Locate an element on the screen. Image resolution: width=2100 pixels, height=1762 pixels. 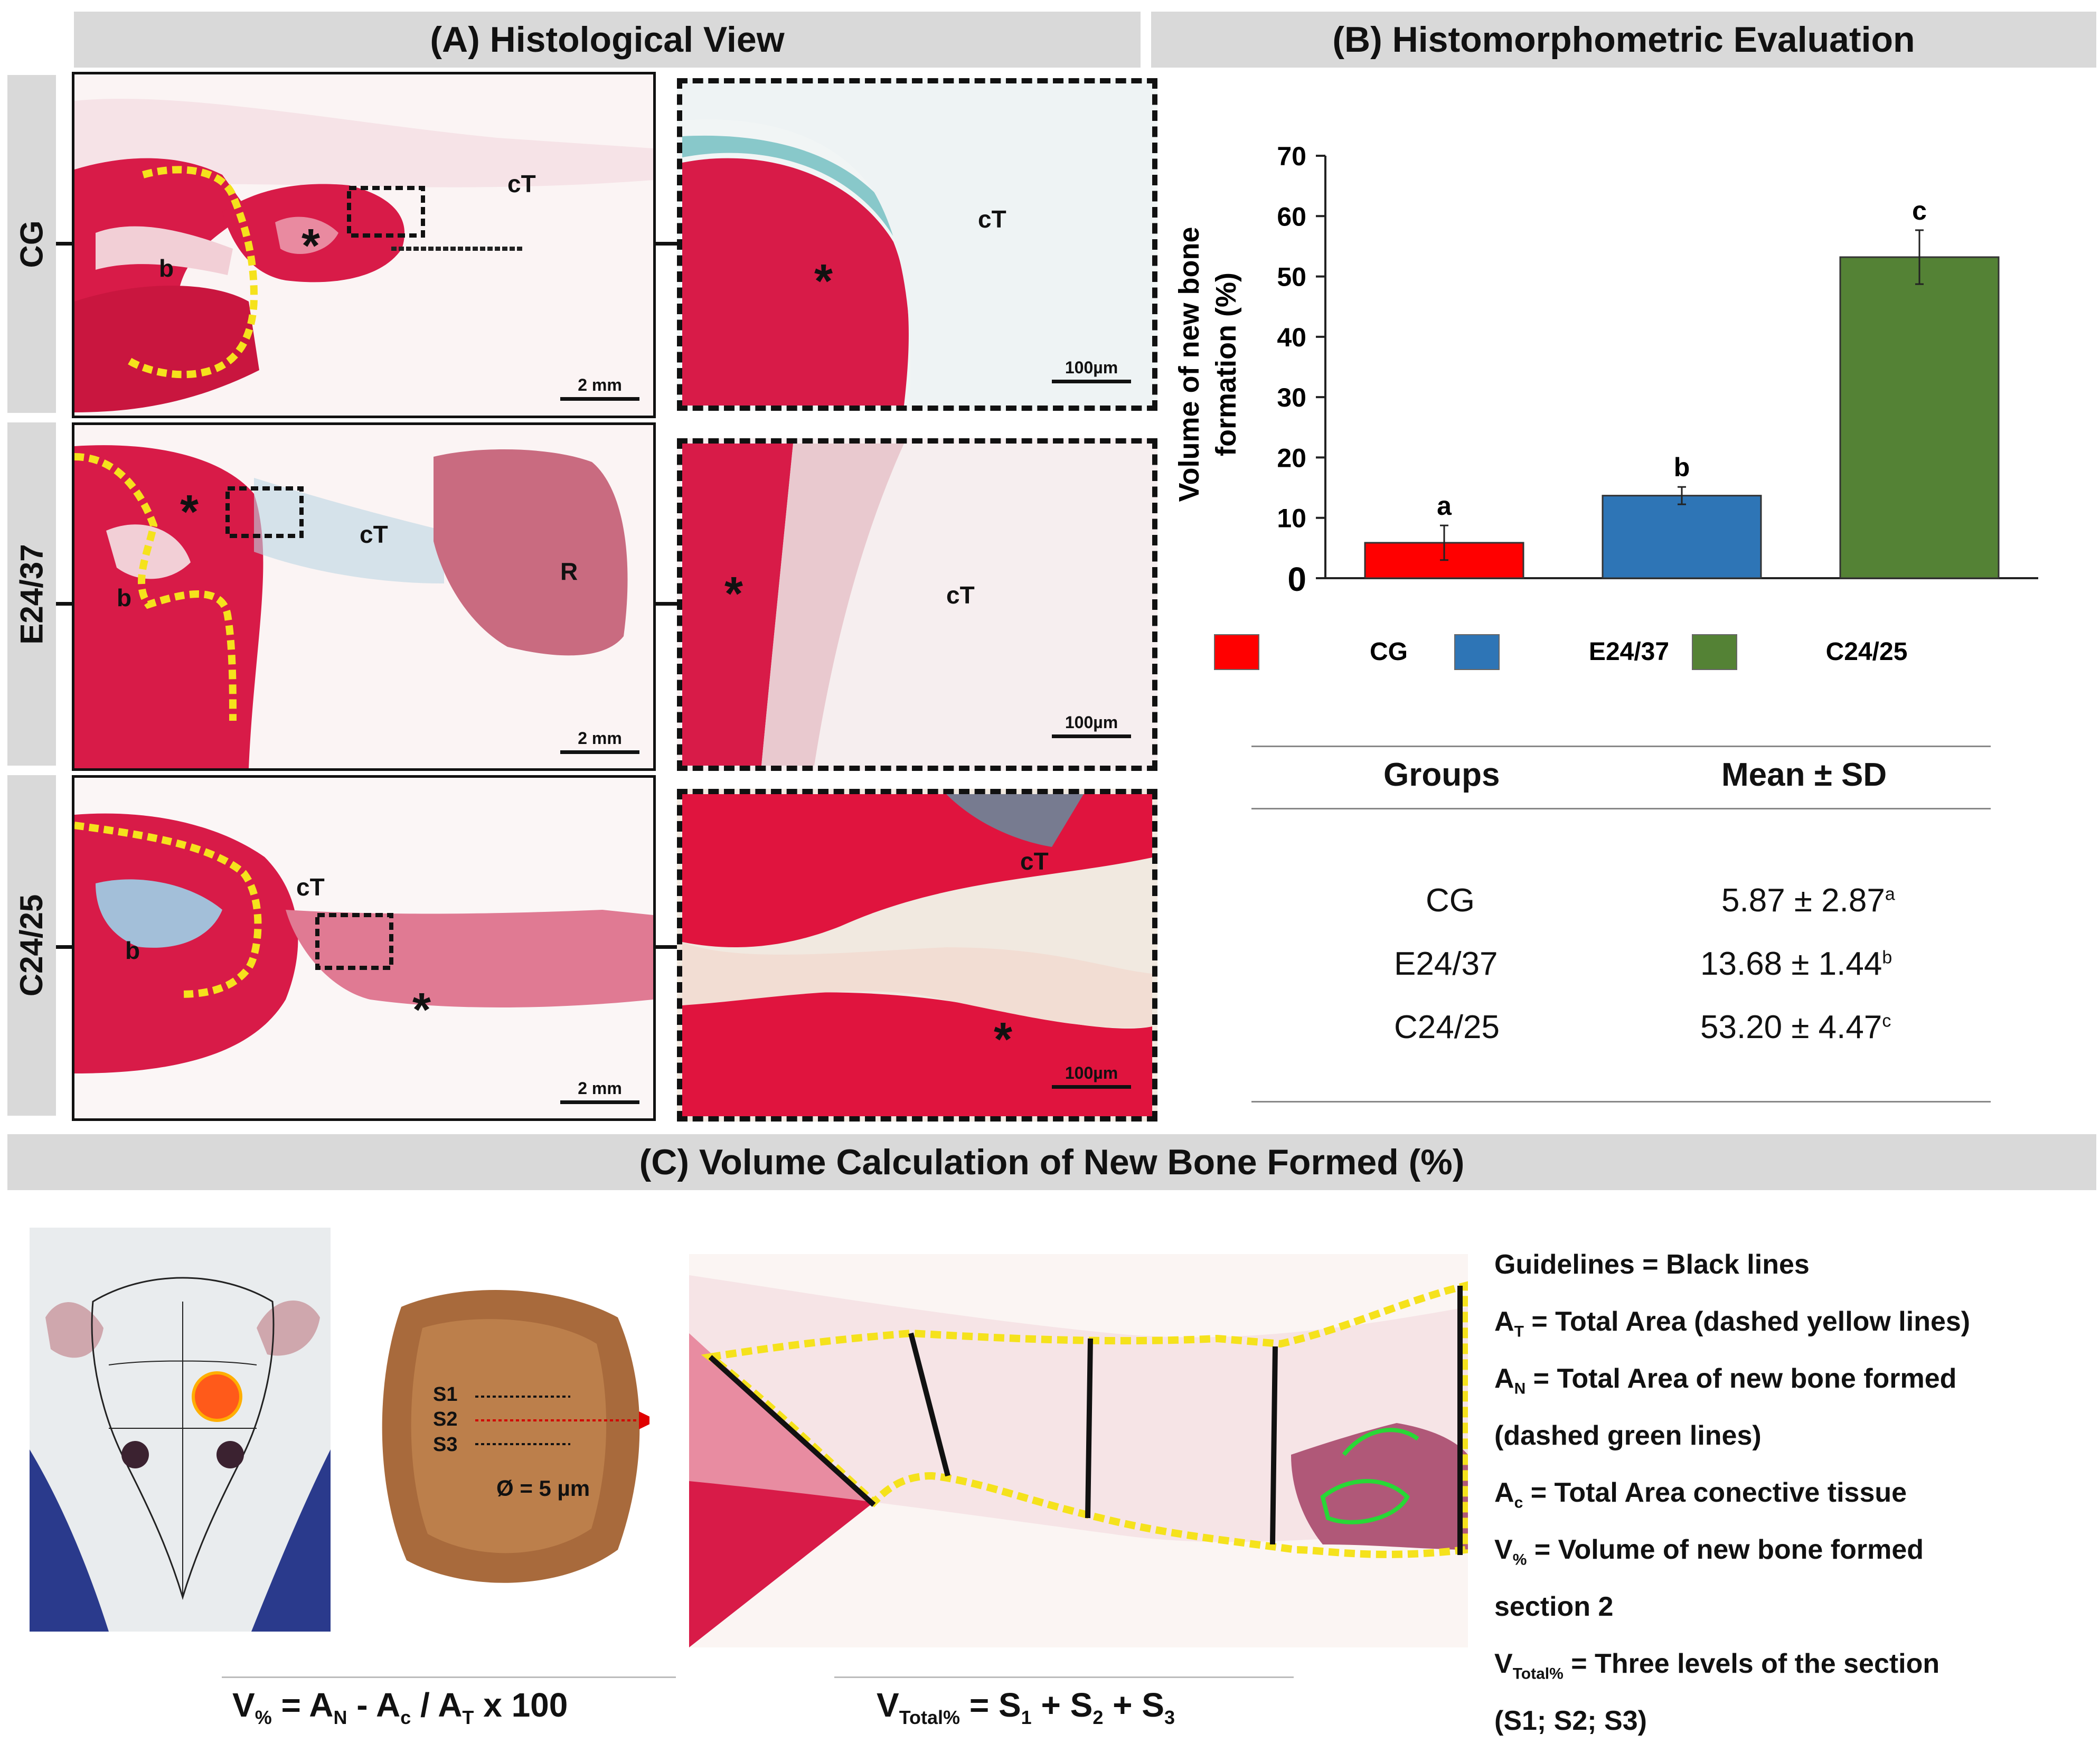
diameter-label: Ø = 5 µm is located at coordinates (543, 1488).